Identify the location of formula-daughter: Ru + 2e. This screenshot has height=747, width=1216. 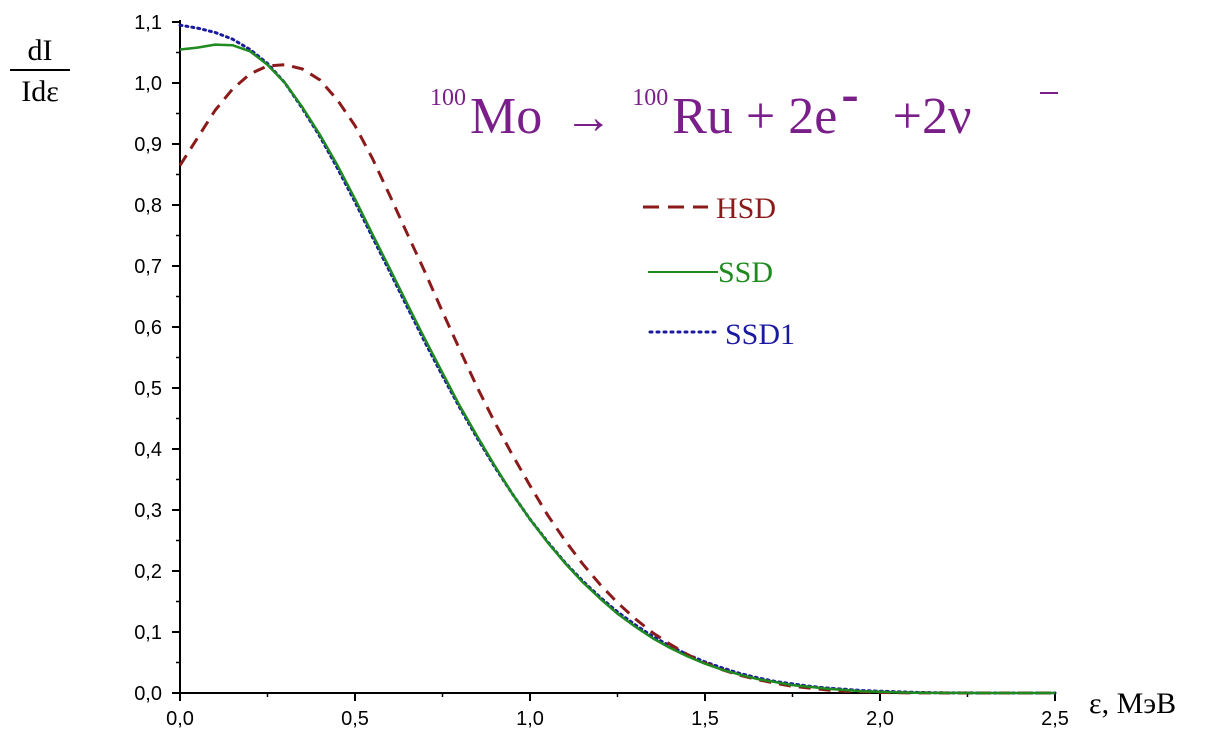
(754, 116).